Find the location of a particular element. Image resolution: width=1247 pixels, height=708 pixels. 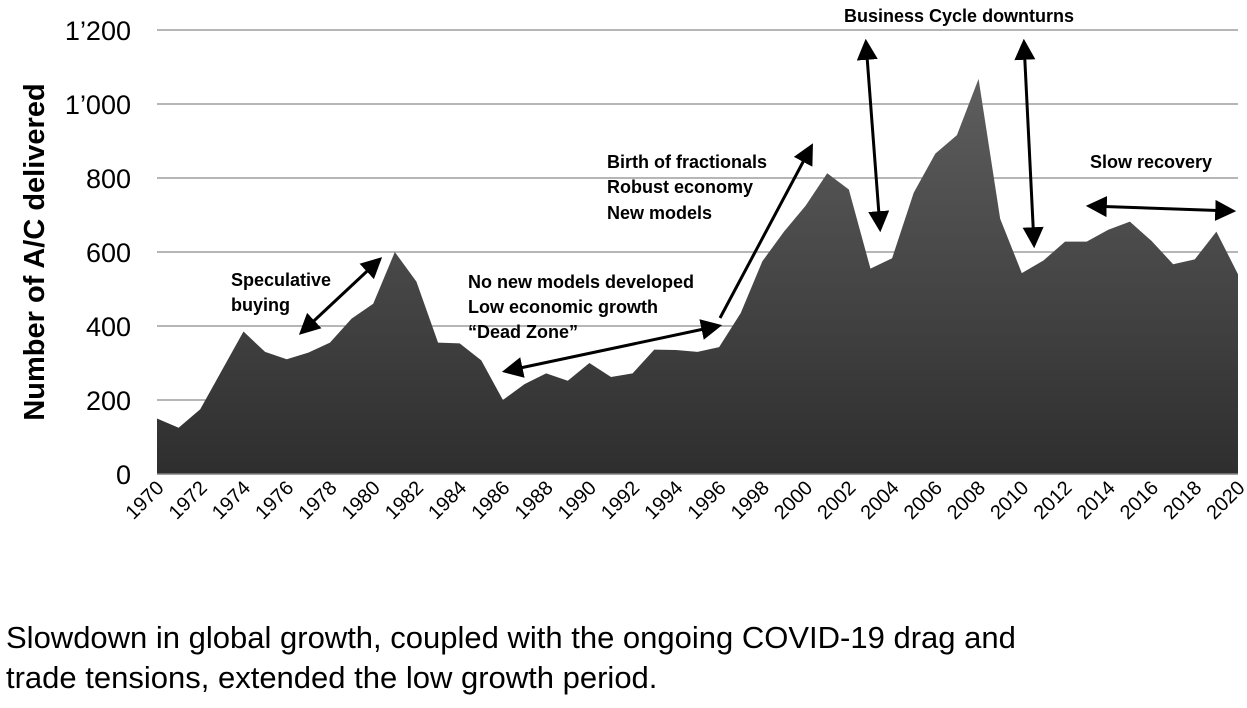

y-axis-ticks: 0 200 400 600 800 1’000 1’200 is located at coordinates (98, 253).